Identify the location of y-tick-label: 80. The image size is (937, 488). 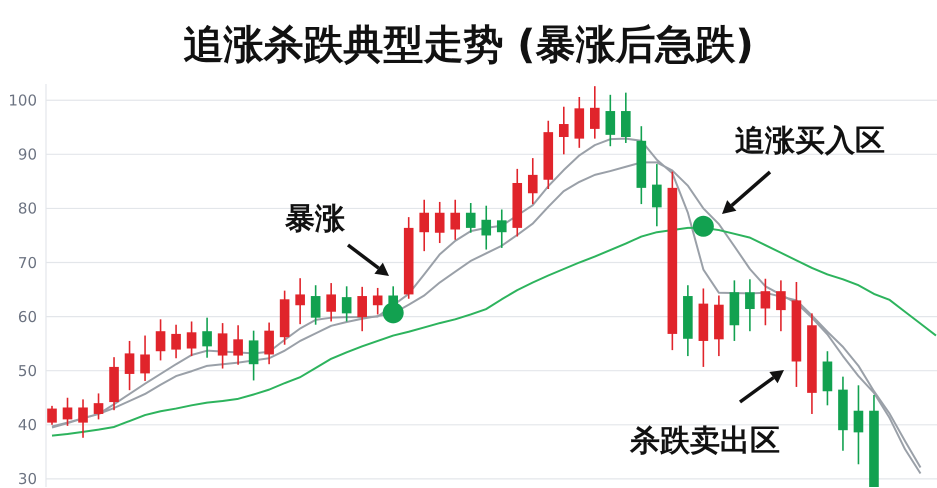
(27, 209).